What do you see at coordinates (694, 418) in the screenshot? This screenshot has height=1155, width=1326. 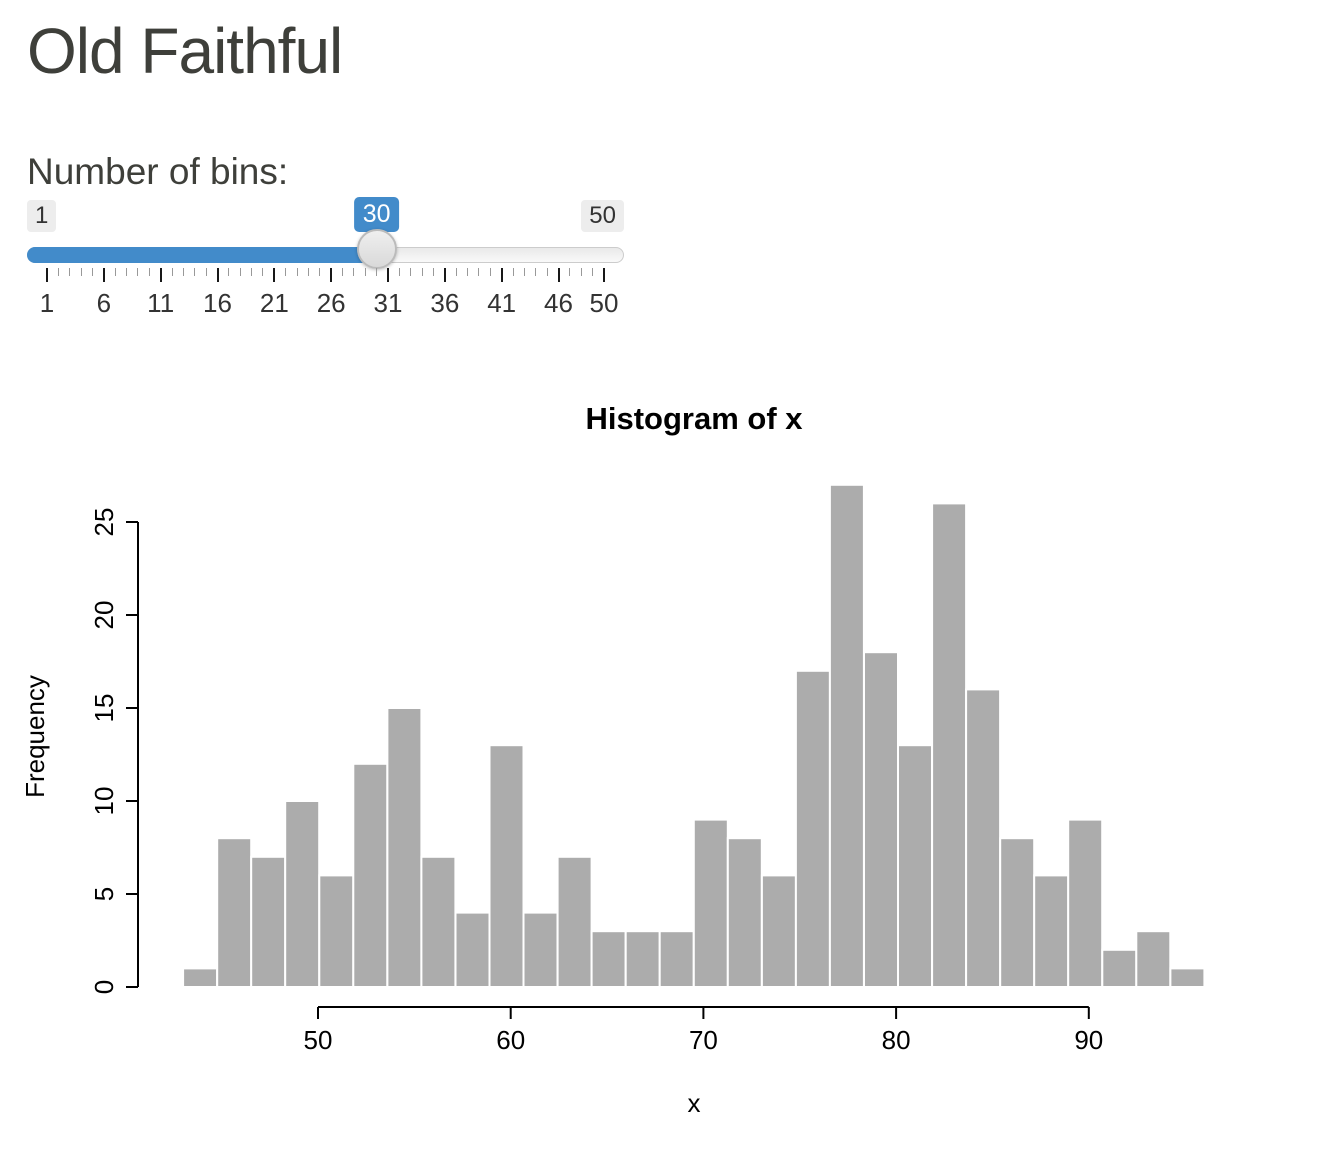 I see `chart-title: Histogram of x` at bounding box center [694, 418].